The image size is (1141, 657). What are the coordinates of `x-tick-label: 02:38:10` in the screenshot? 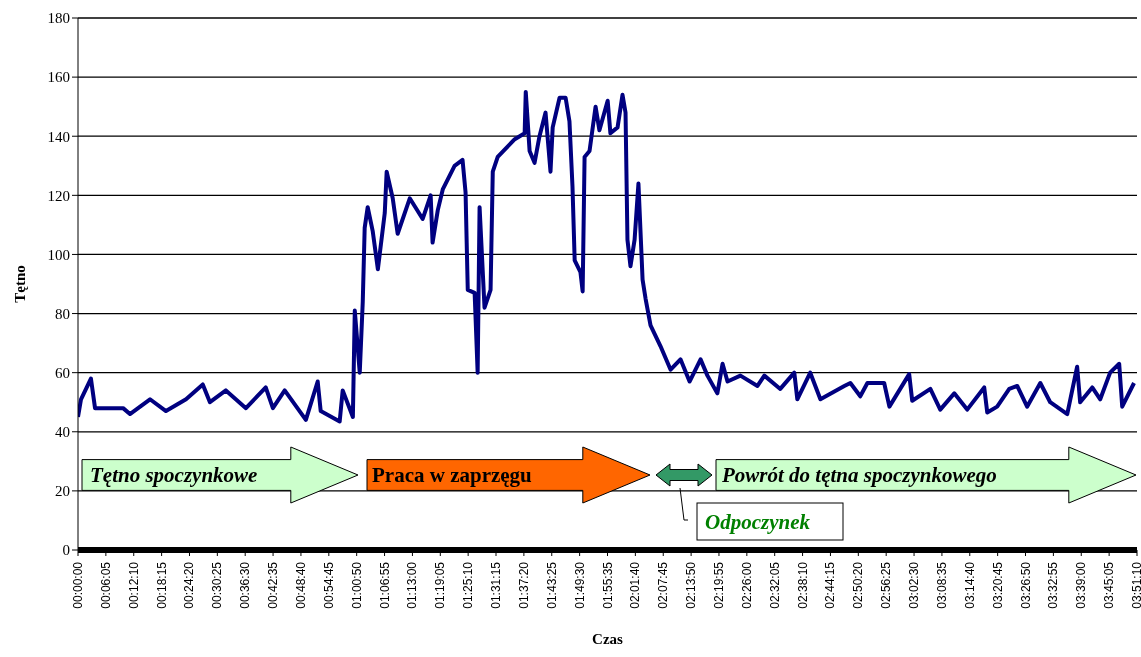 It's located at (802, 585).